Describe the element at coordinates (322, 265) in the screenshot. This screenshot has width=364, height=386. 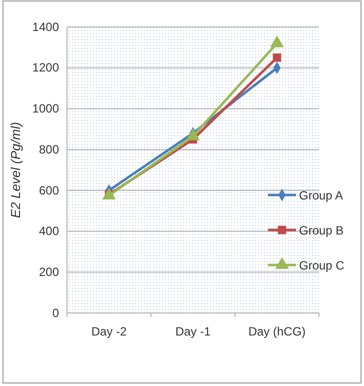
I see `legend-label: Group C` at that location.